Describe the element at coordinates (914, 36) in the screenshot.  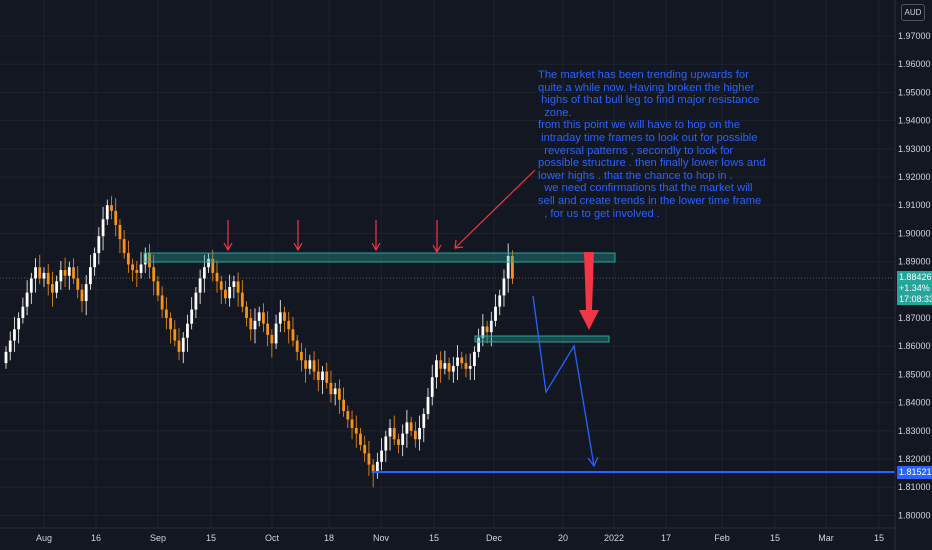
I see `price-tick-label: 1.97000` at that location.